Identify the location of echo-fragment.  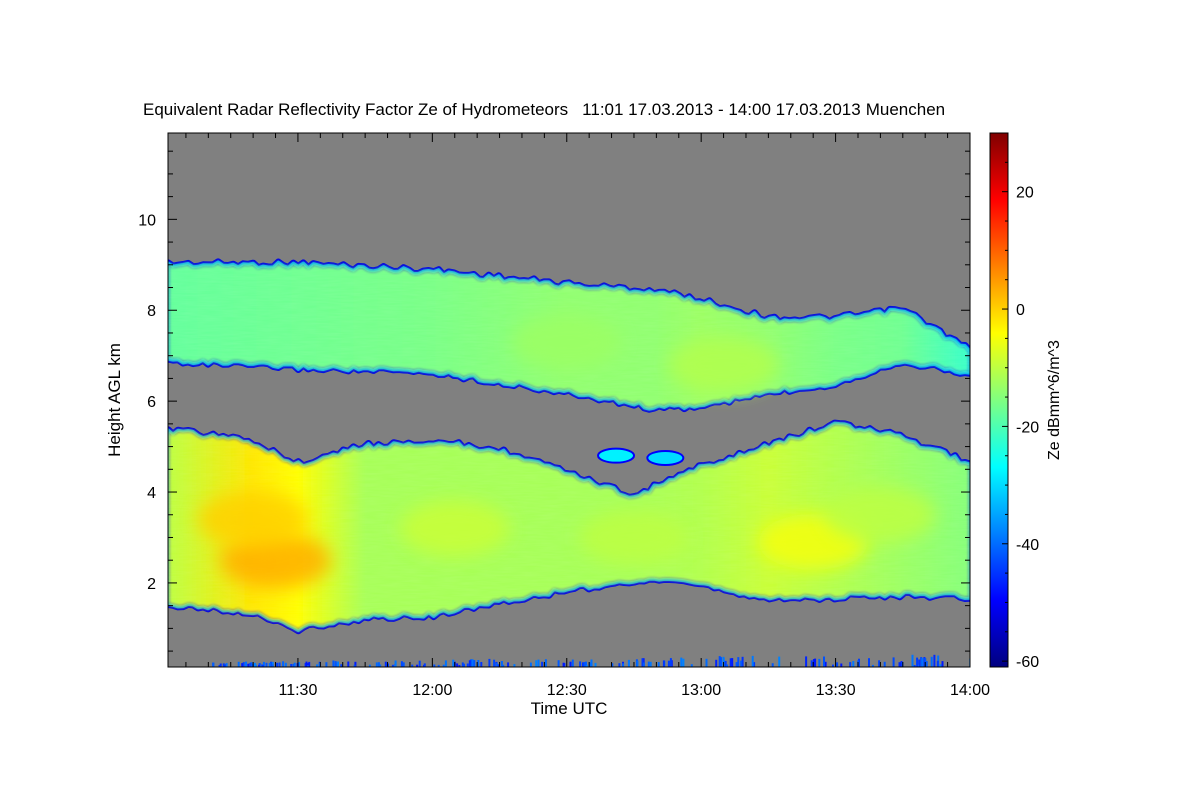
(616, 455).